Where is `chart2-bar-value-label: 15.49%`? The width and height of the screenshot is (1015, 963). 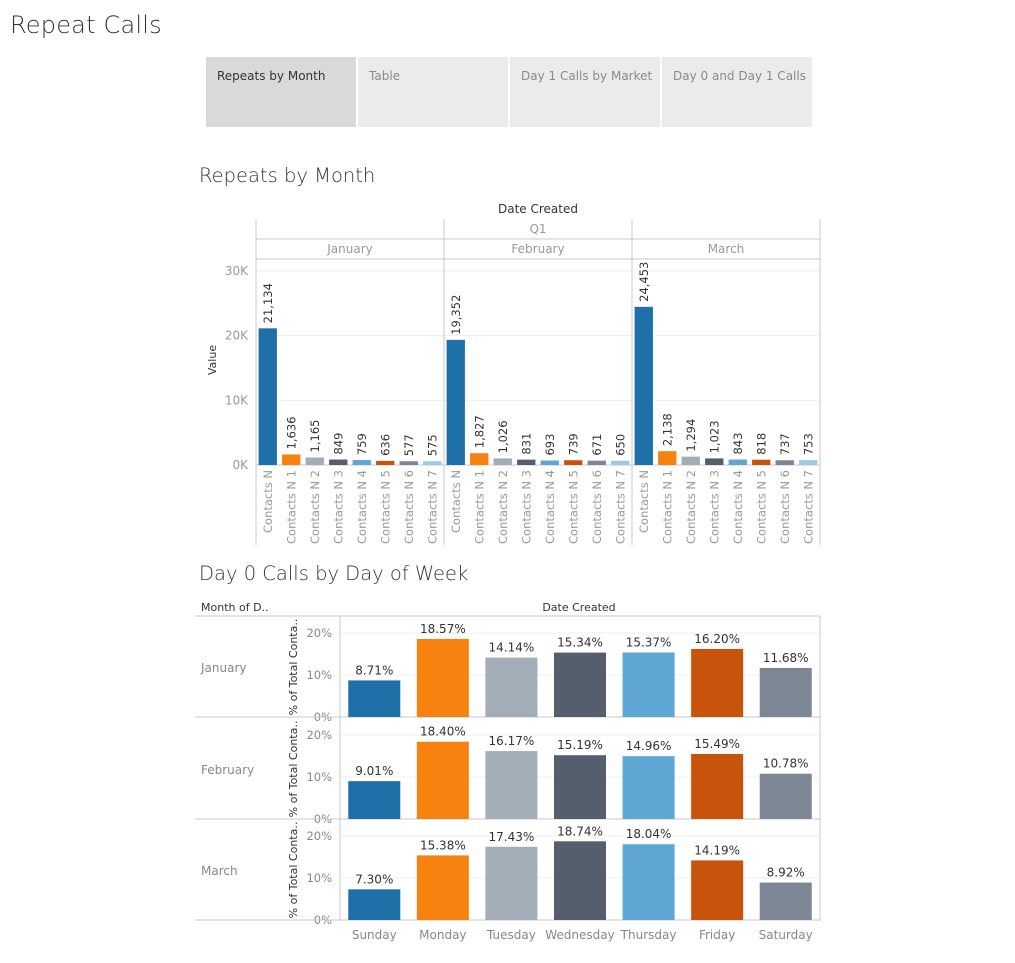 chart2-bar-value-label: 15.49% is located at coordinates (717, 744).